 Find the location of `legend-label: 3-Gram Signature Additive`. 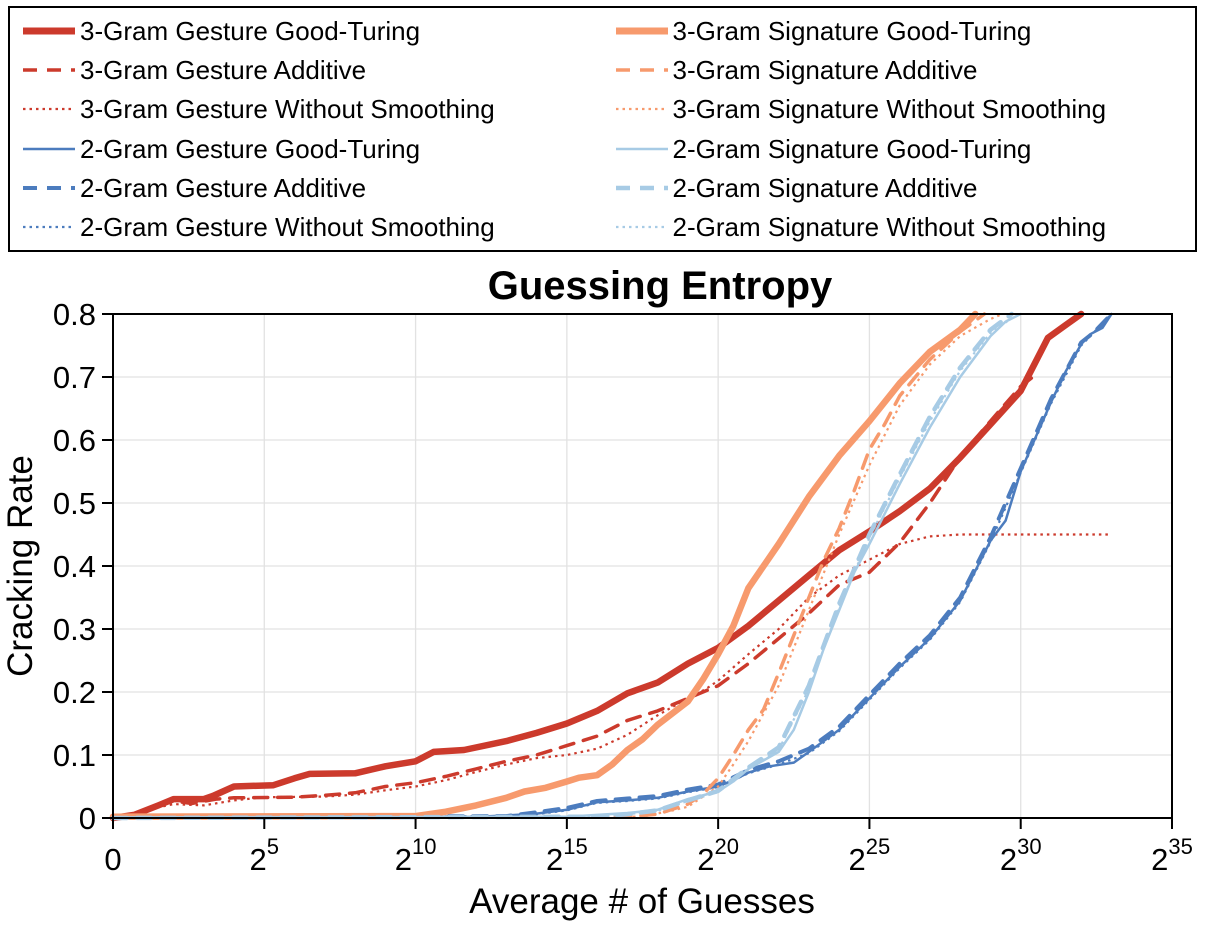

legend-label: 3-Gram Signature Additive is located at coordinates (825, 69).